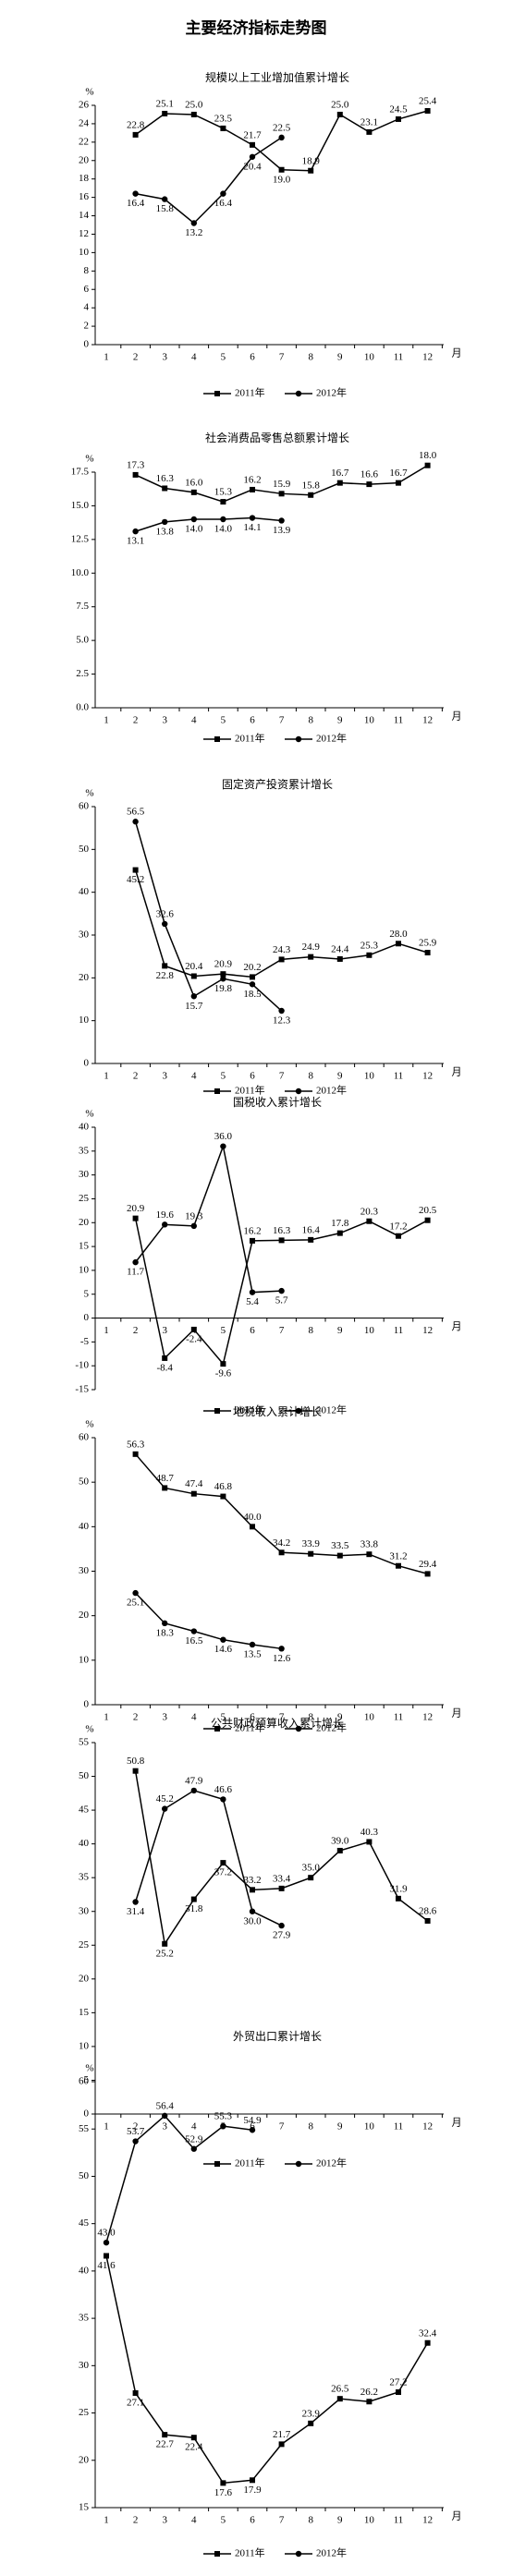 This screenshot has width=513, height=2576. I want to click on data-label: 16.5, so click(194, 1640).